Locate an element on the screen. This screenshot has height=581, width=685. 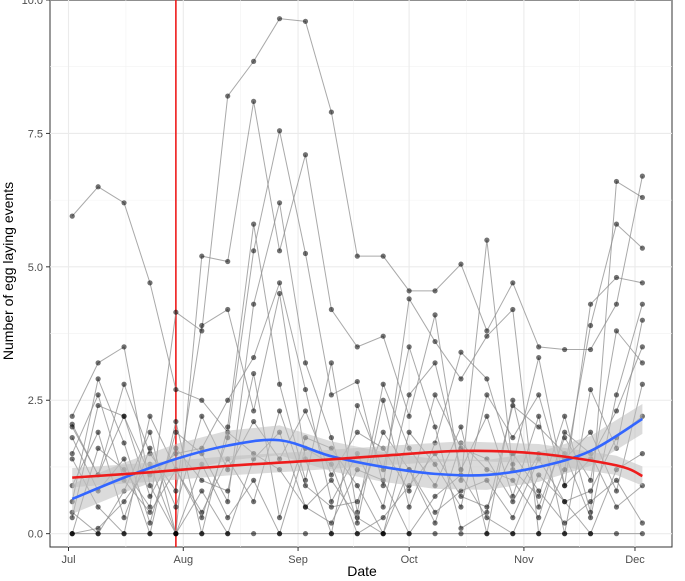
red-smooth-ribbon is located at coordinates (357, 464).